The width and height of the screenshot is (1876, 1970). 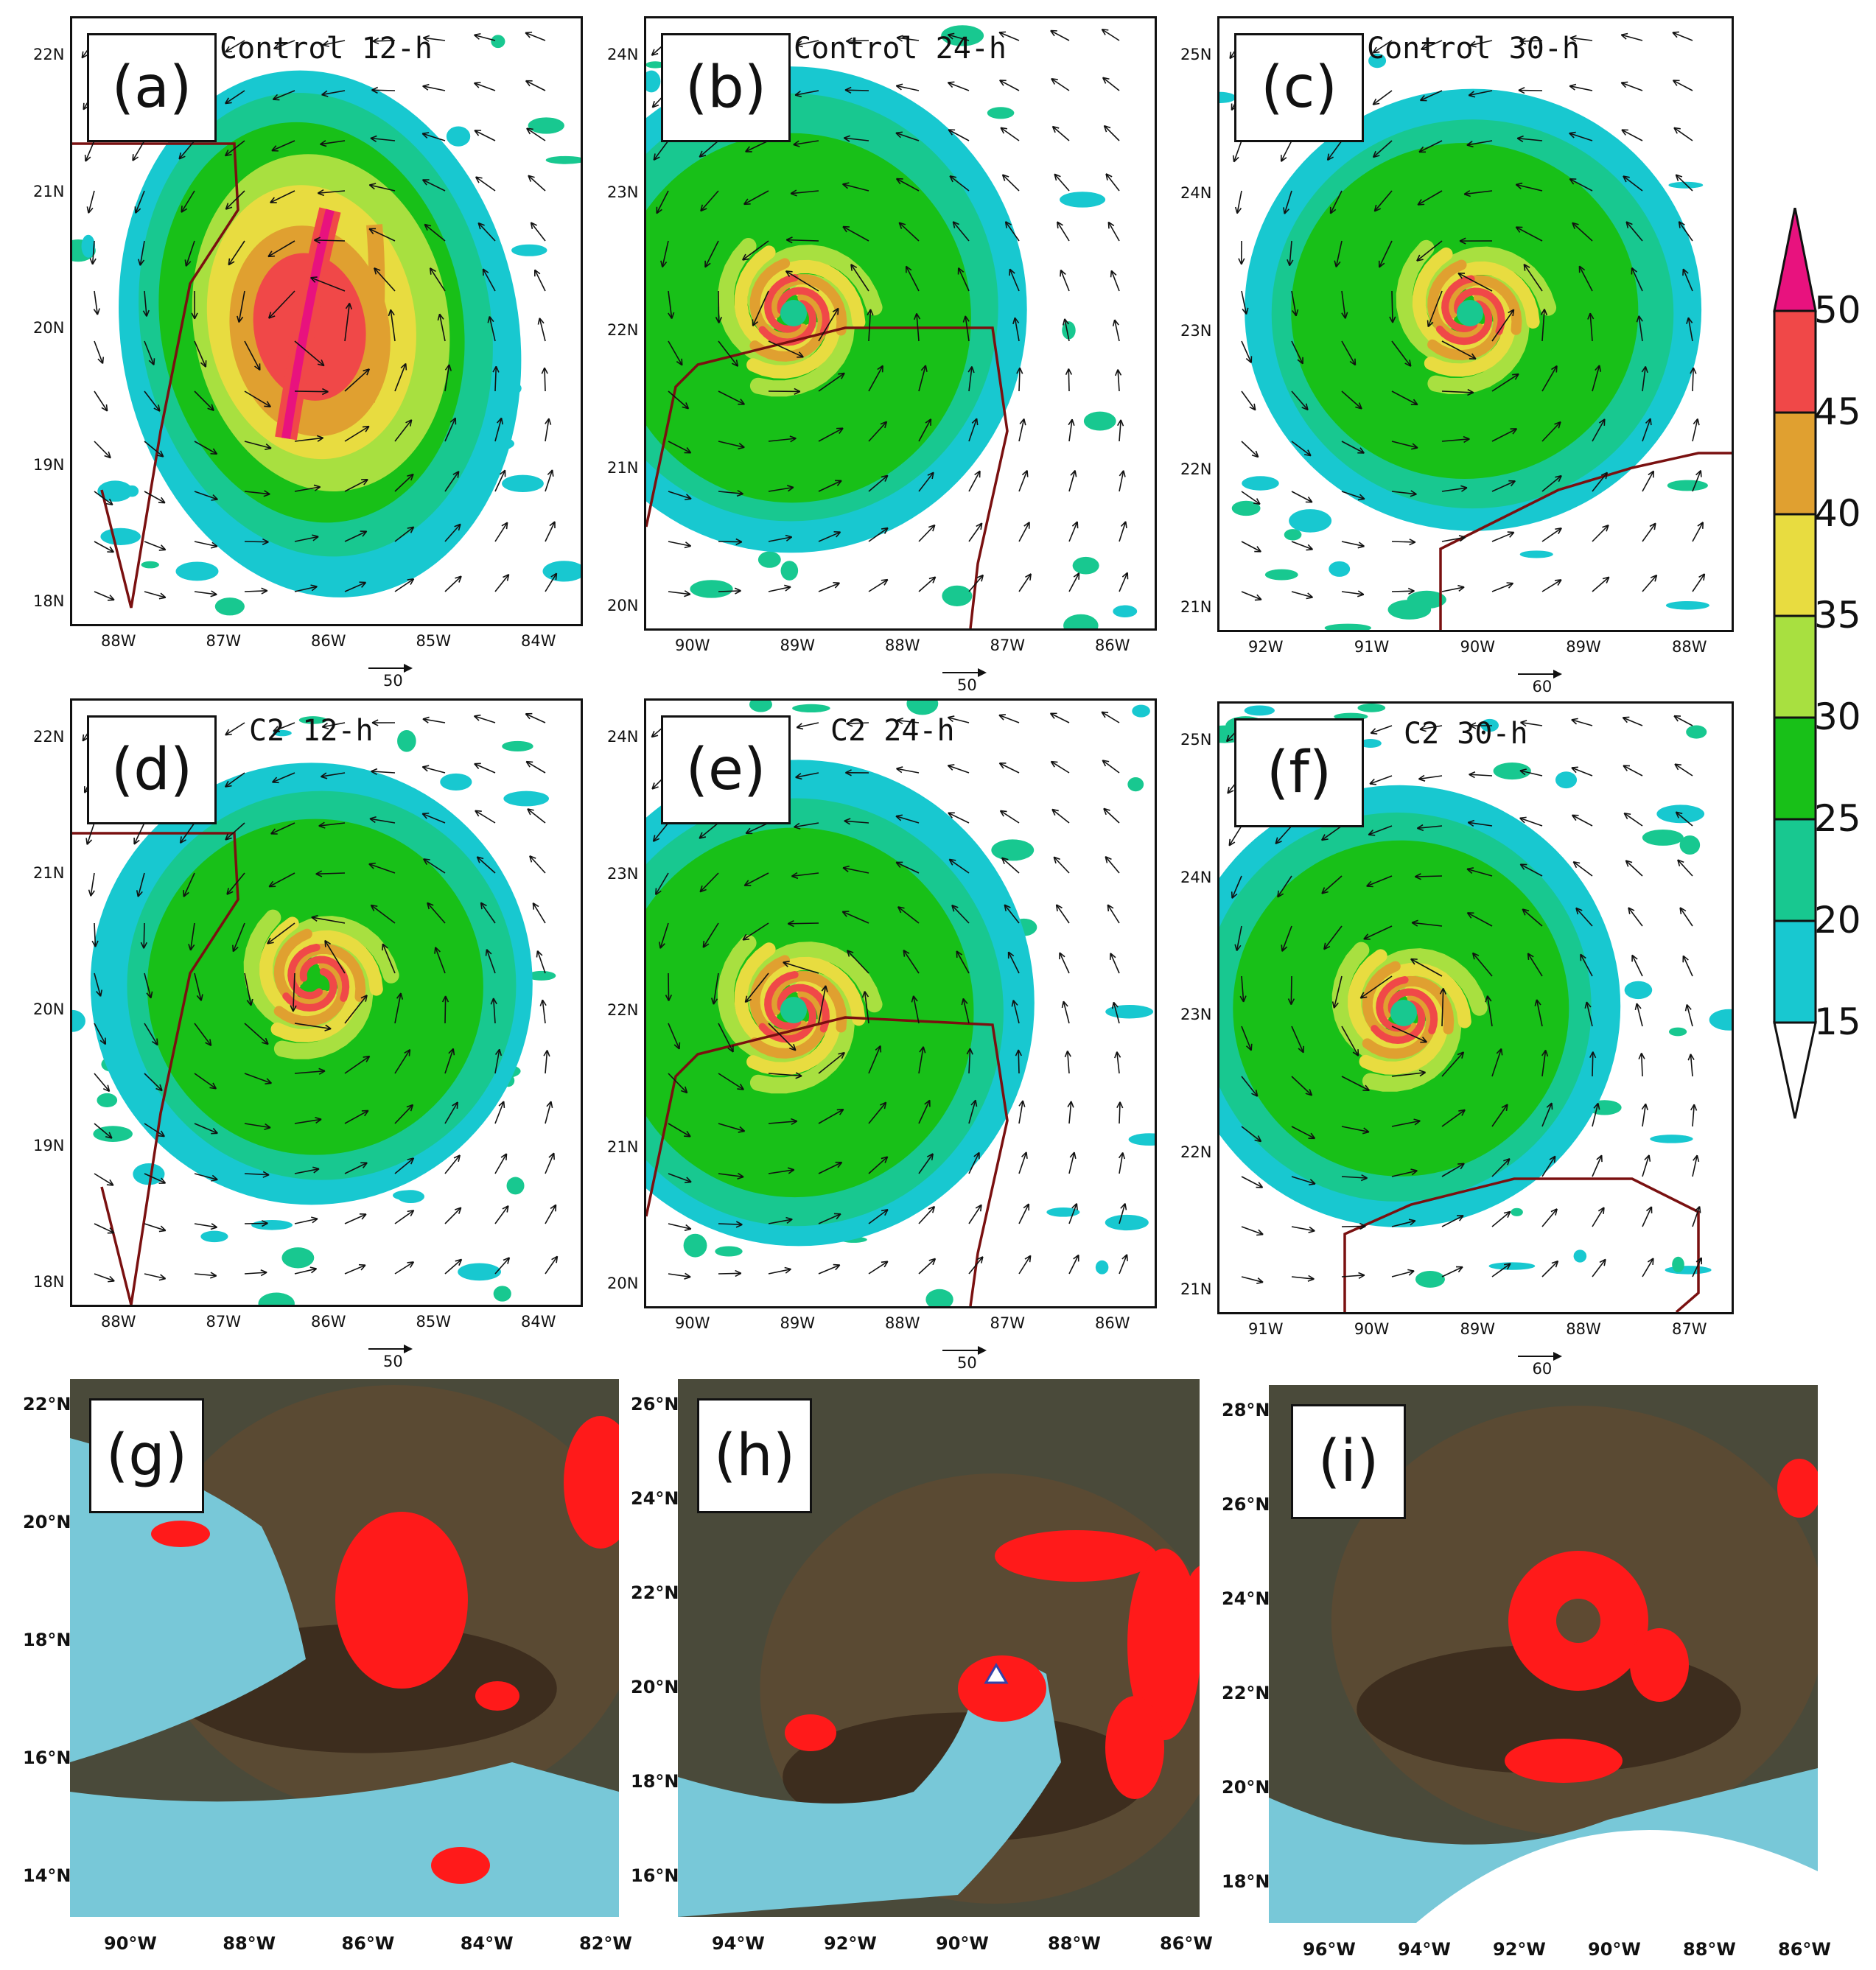 I want to click on deep-convection, so click(x=1659, y=1665).